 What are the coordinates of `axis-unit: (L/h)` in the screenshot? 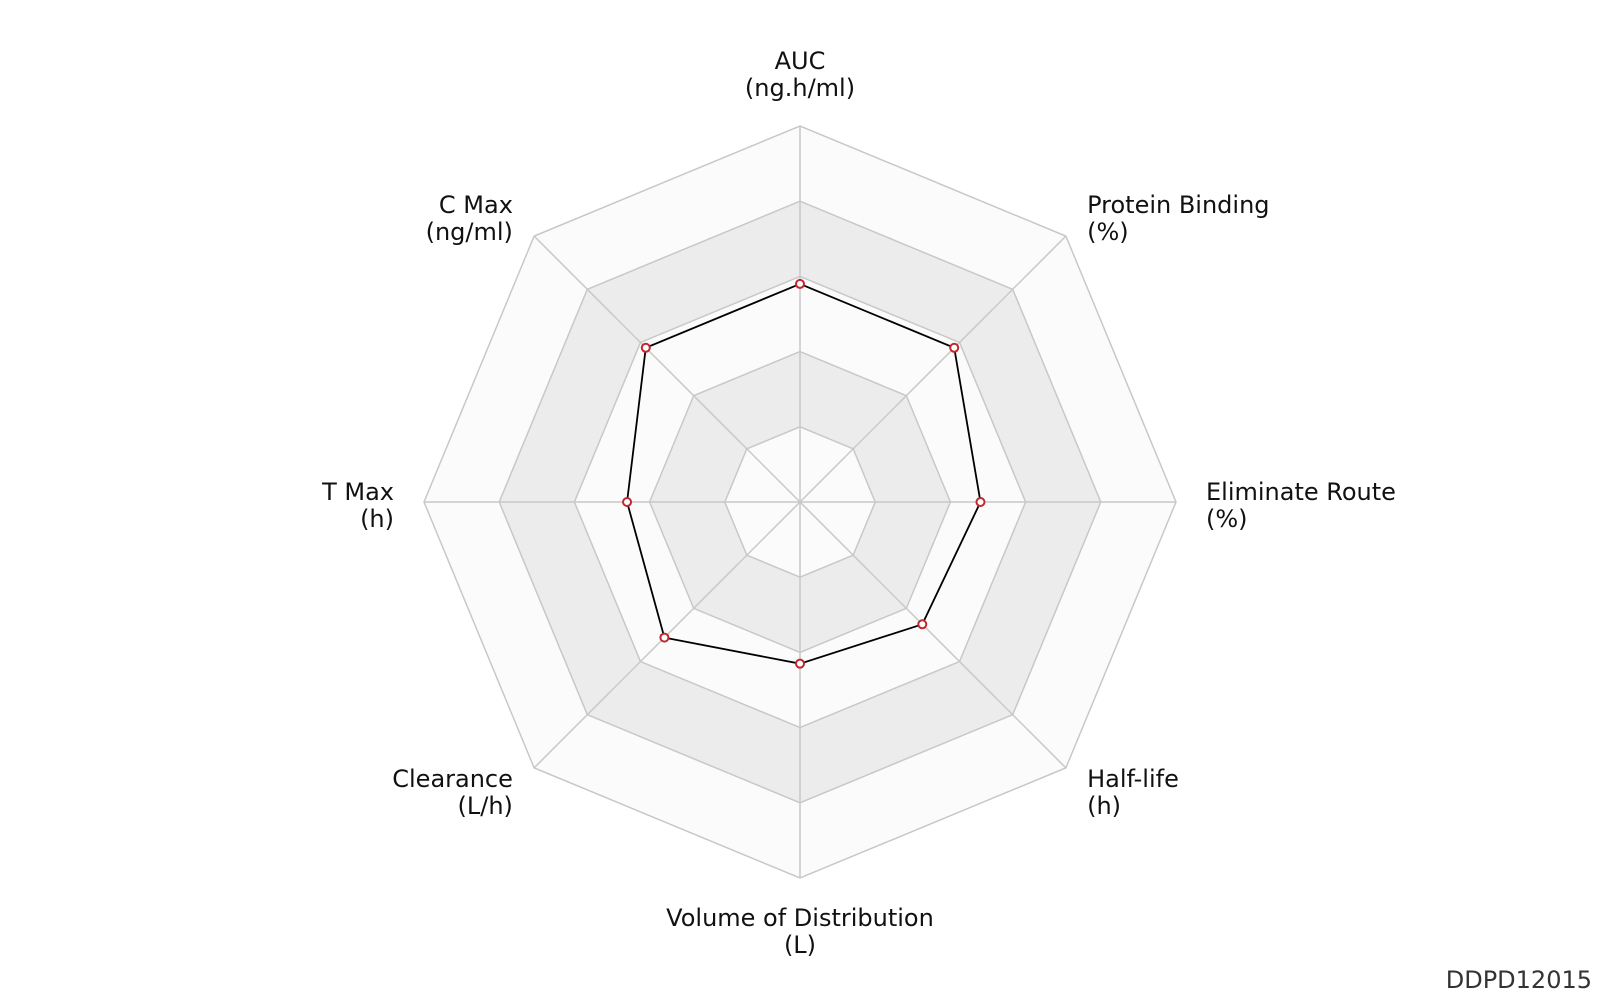 It's located at (485, 806).